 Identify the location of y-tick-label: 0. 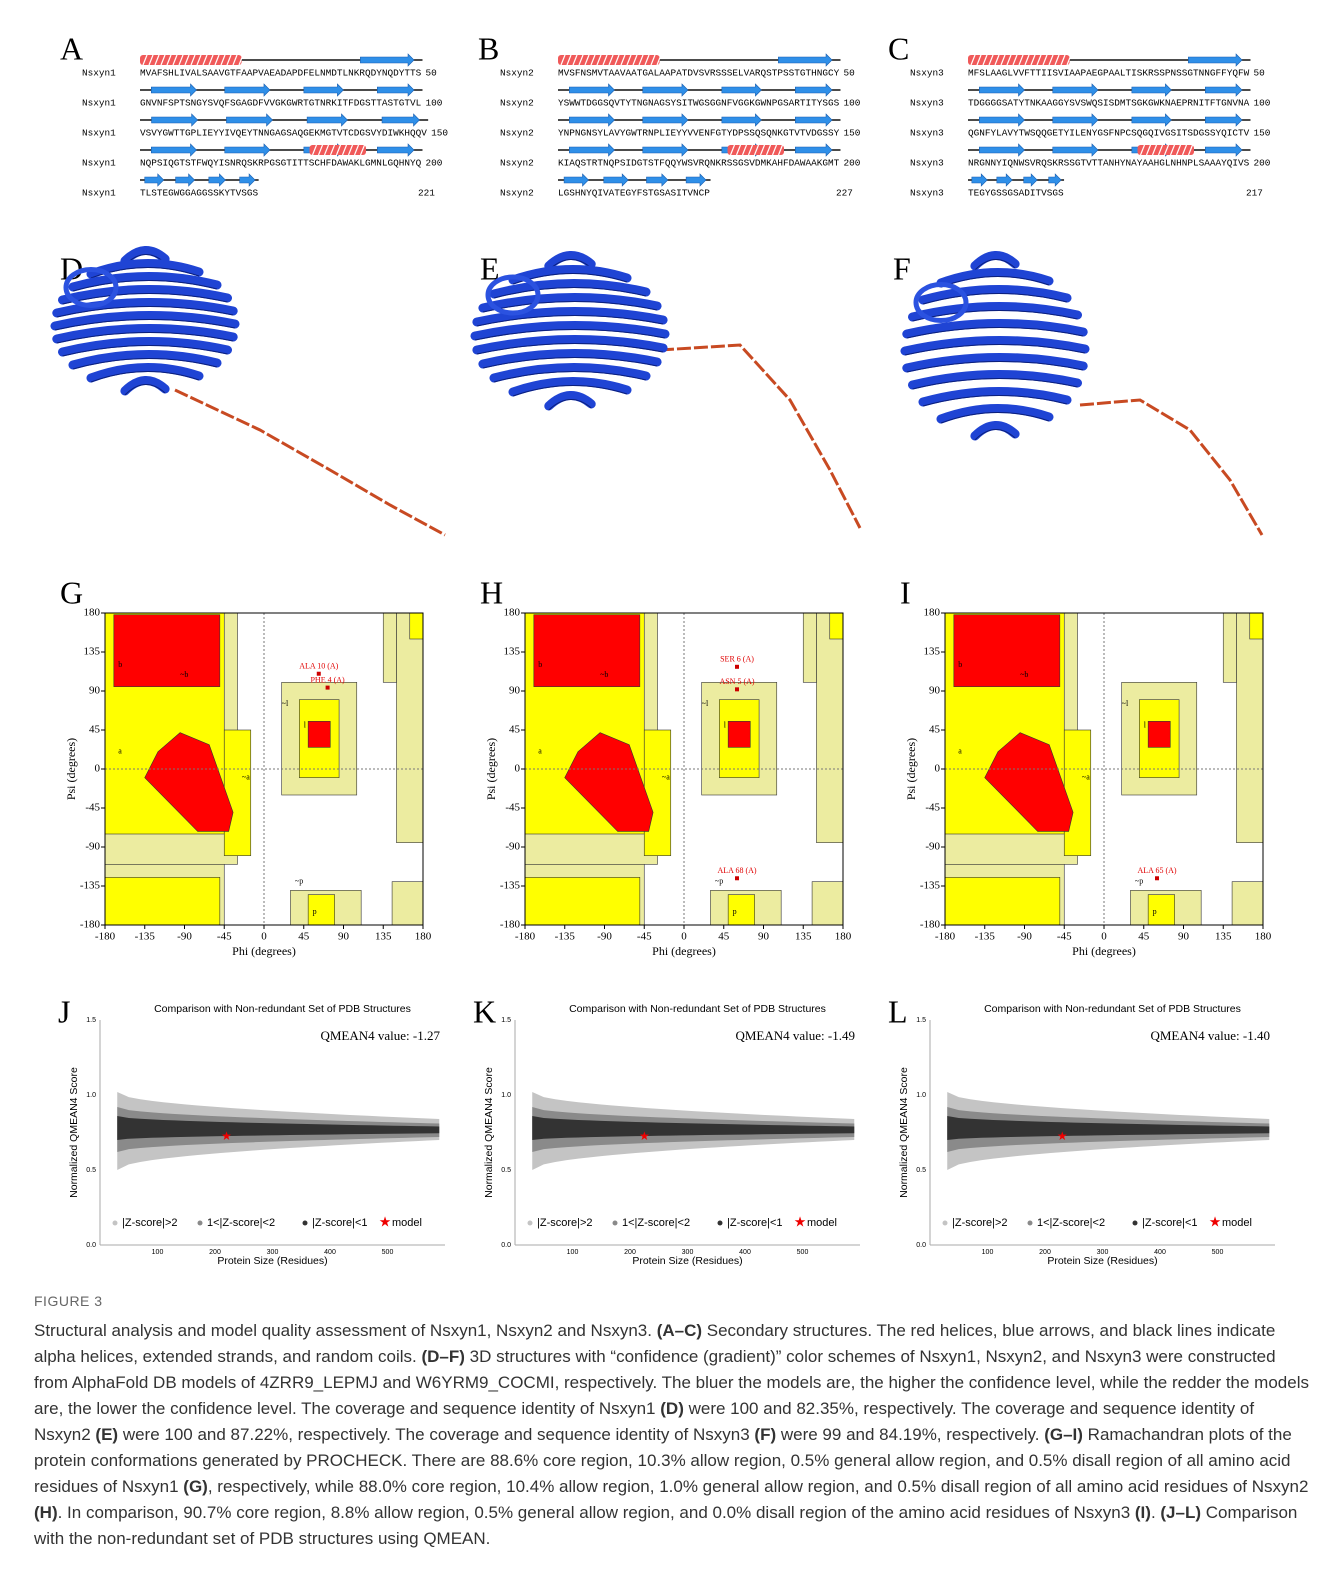
(518, 769).